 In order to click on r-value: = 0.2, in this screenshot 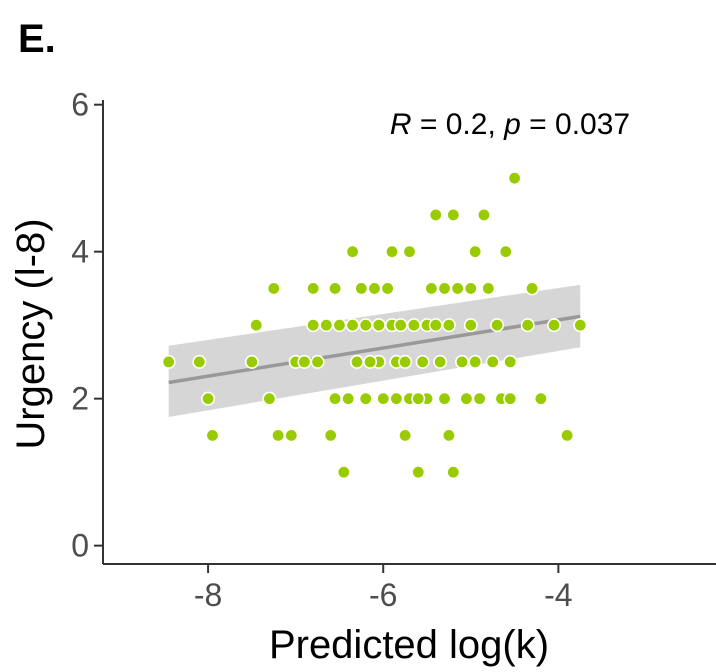, I will do `click(458, 124)`.